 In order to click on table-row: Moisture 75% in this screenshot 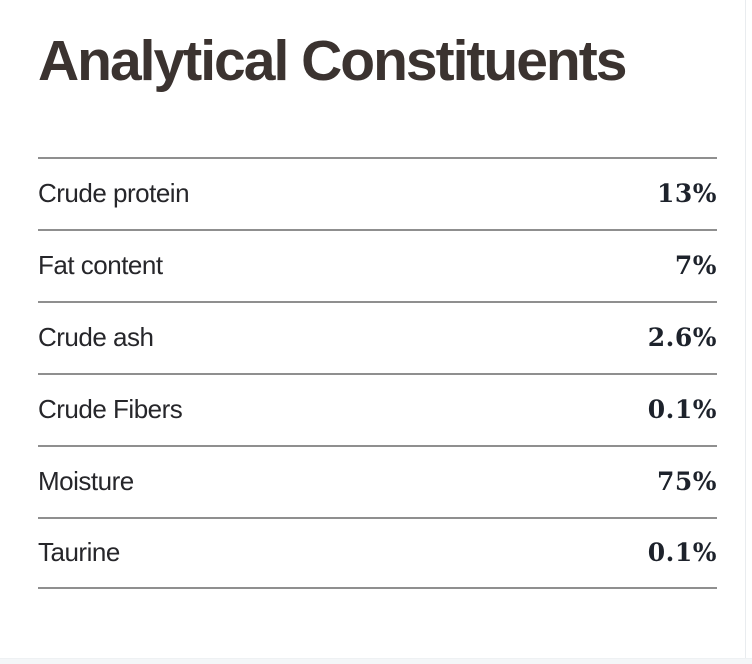, I will do `click(377, 480)`.